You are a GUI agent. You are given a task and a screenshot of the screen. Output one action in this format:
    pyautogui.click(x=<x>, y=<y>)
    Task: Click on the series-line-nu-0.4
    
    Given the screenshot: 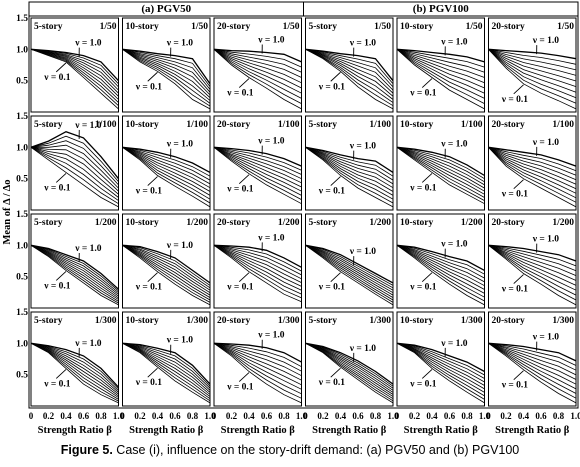 What is the action you would take?
    pyautogui.click(x=440, y=71)
    